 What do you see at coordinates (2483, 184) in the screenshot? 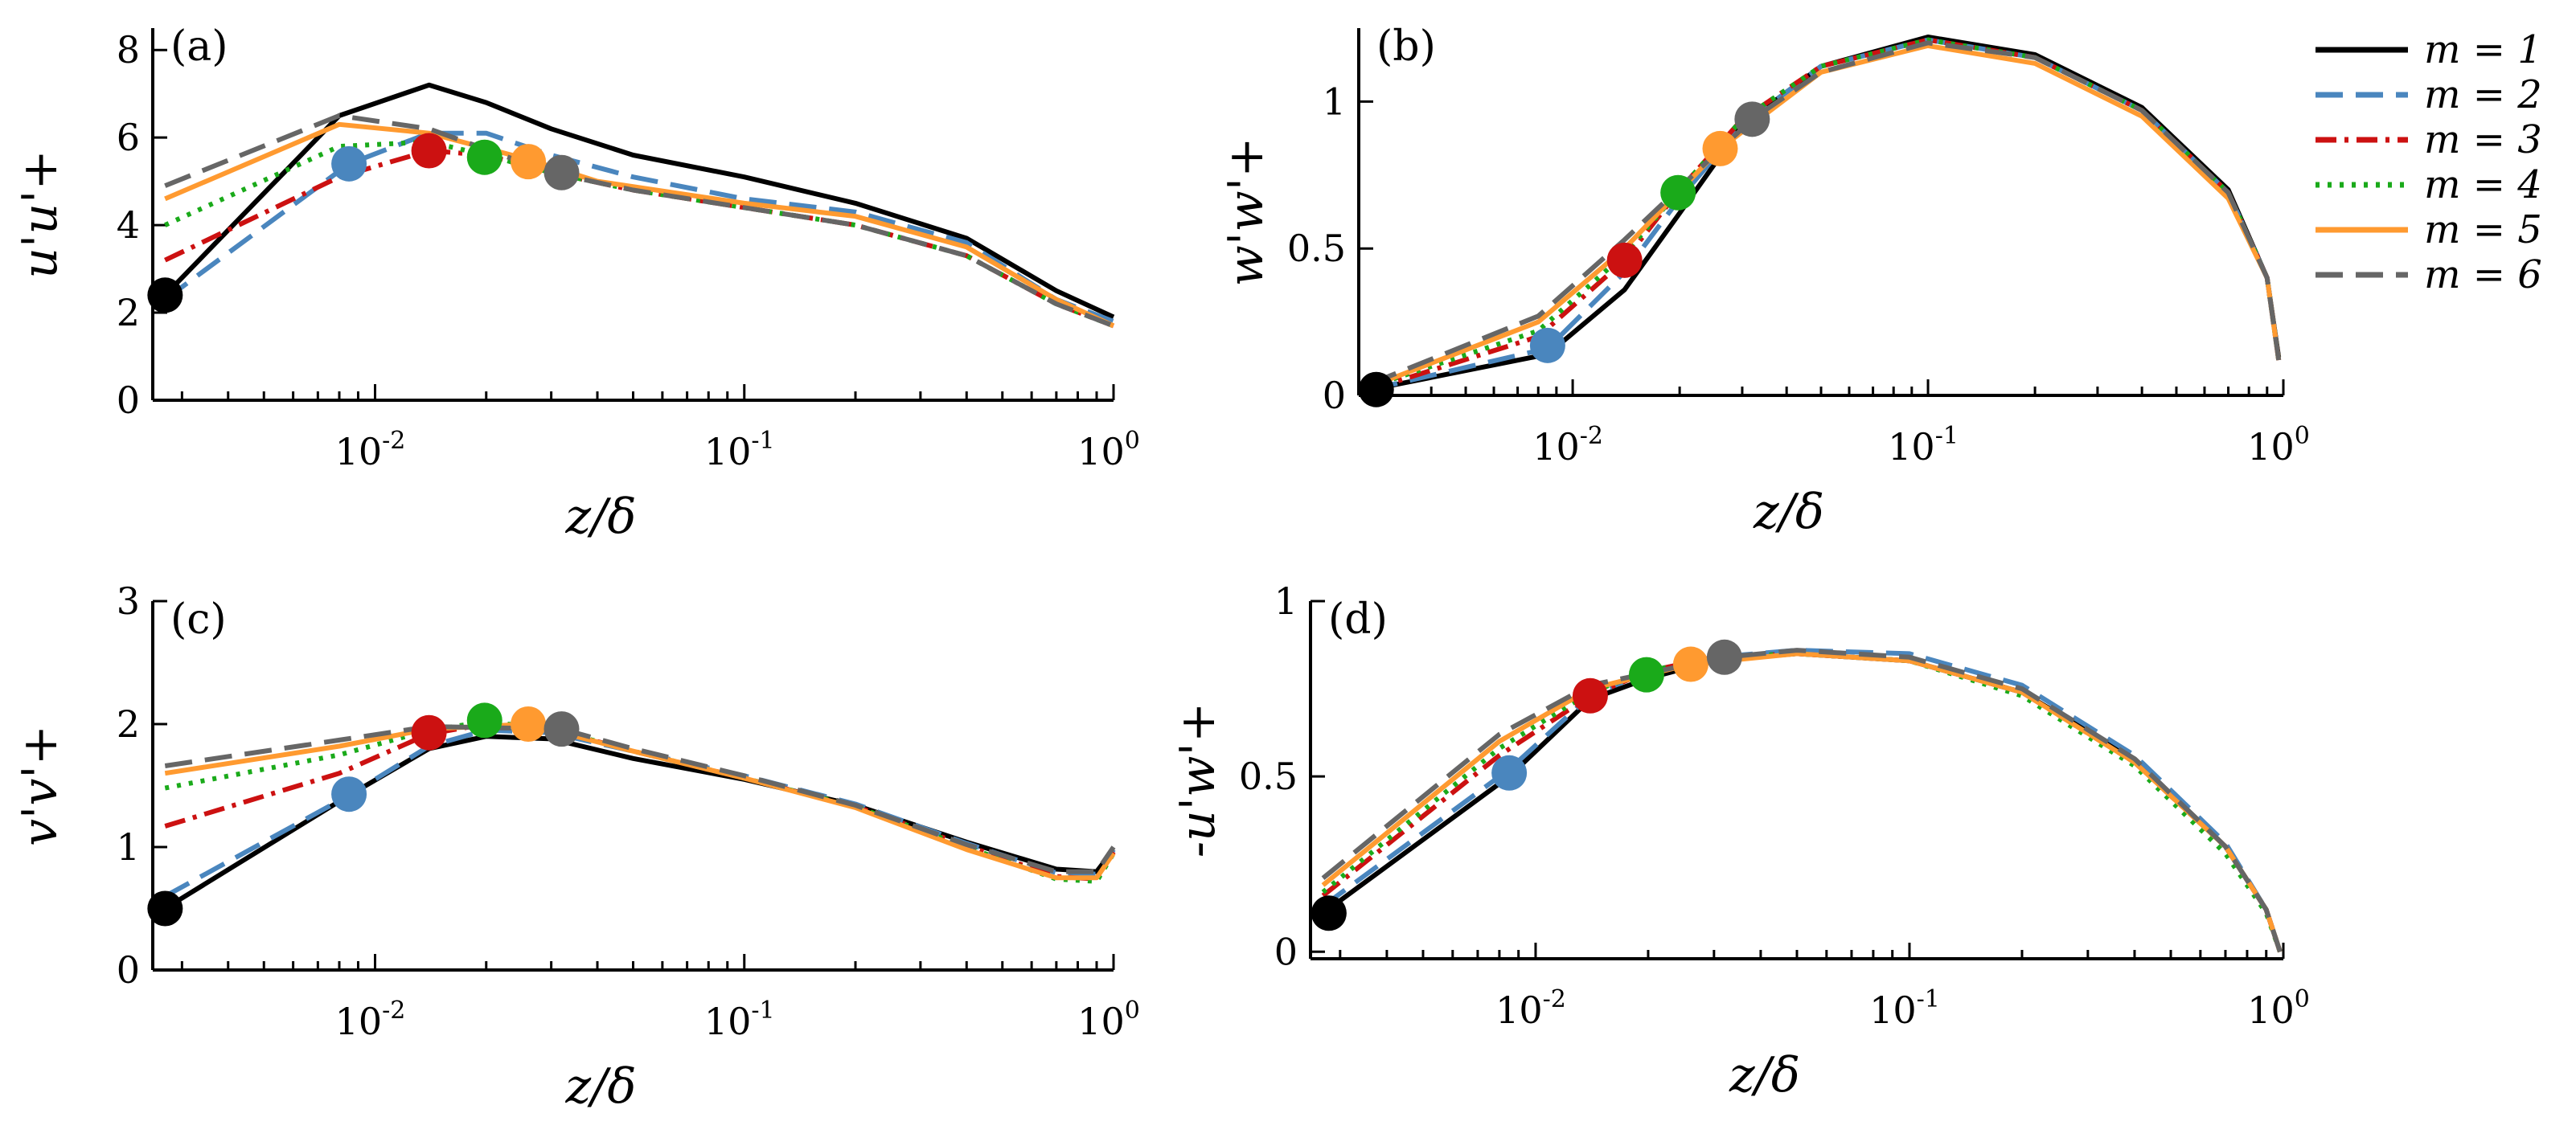
I see `legend-label-m4: m = 4` at bounding box center [2483, 184].